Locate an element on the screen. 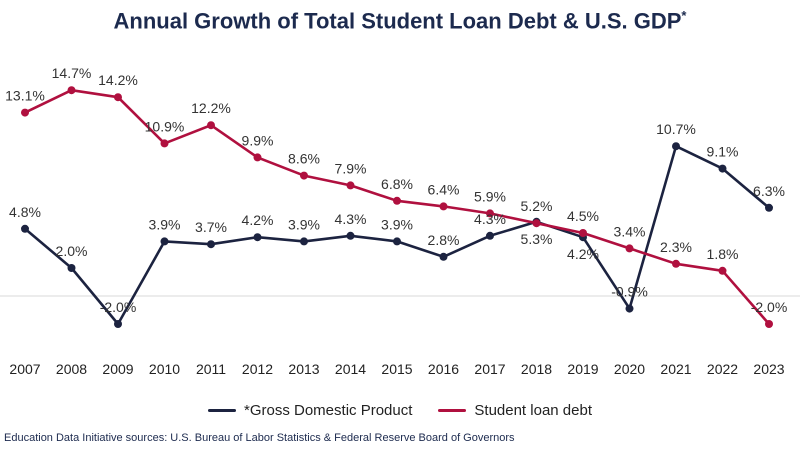 The image size is (800, 450). x-tick-label: 2017 is located at coordinates (489, 369).